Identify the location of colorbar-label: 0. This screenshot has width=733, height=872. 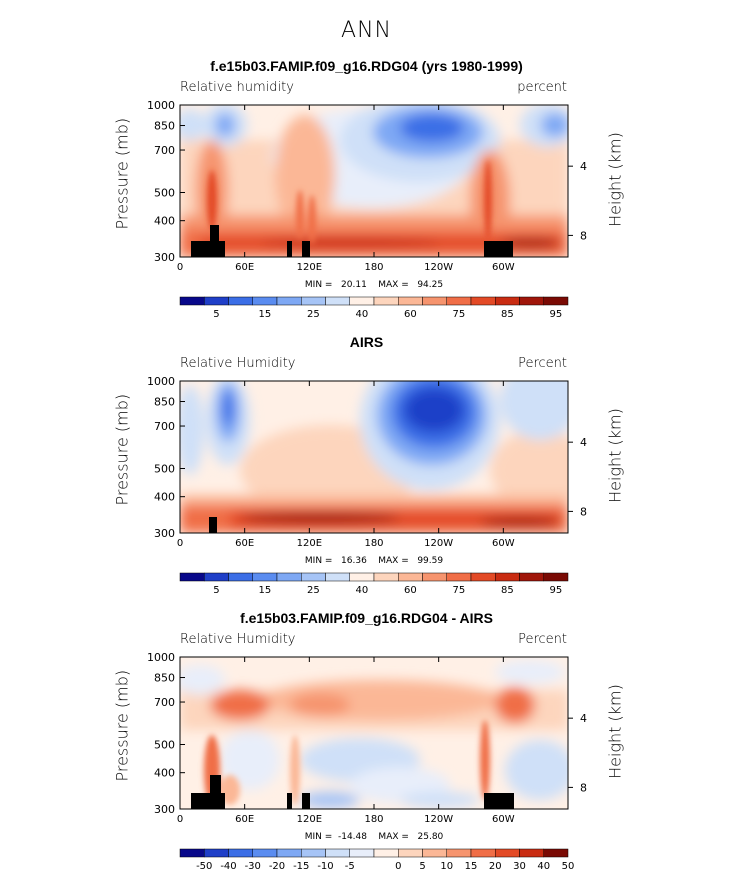
(398, 866).